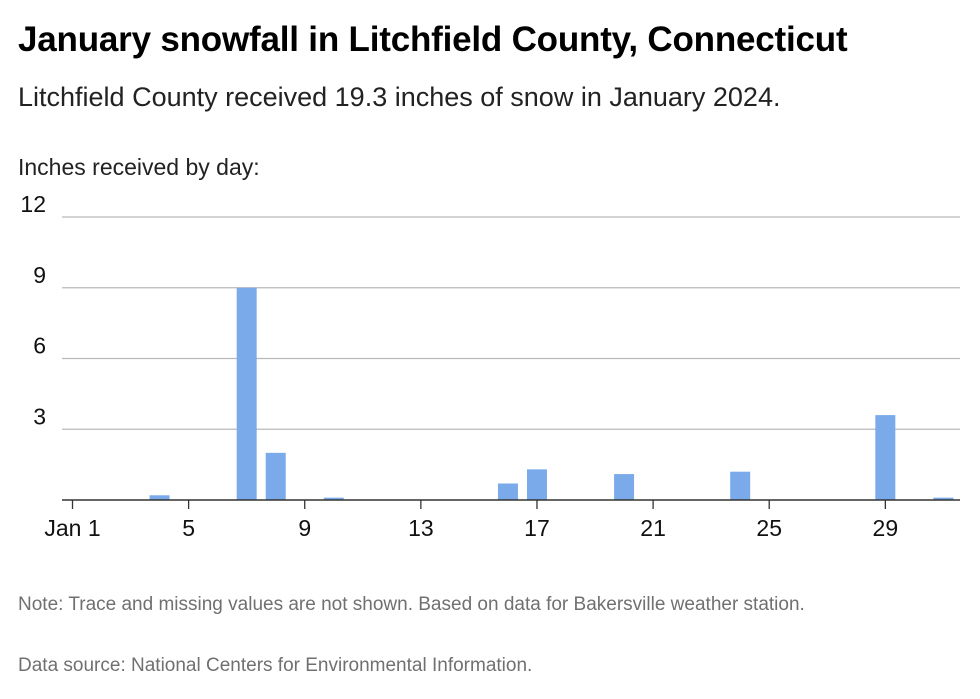 The image size is (980, 699). What do you see at coordinates (511, 504) in the screenshot?
I see `x-axis` at bounding box center [511, 504].